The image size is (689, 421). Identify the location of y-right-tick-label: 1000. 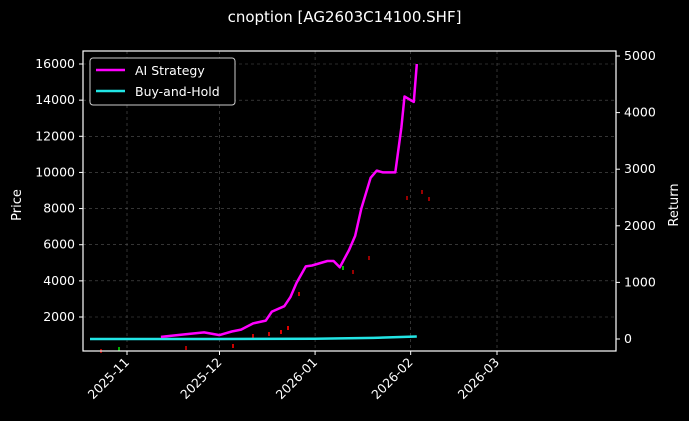
(640, 281).